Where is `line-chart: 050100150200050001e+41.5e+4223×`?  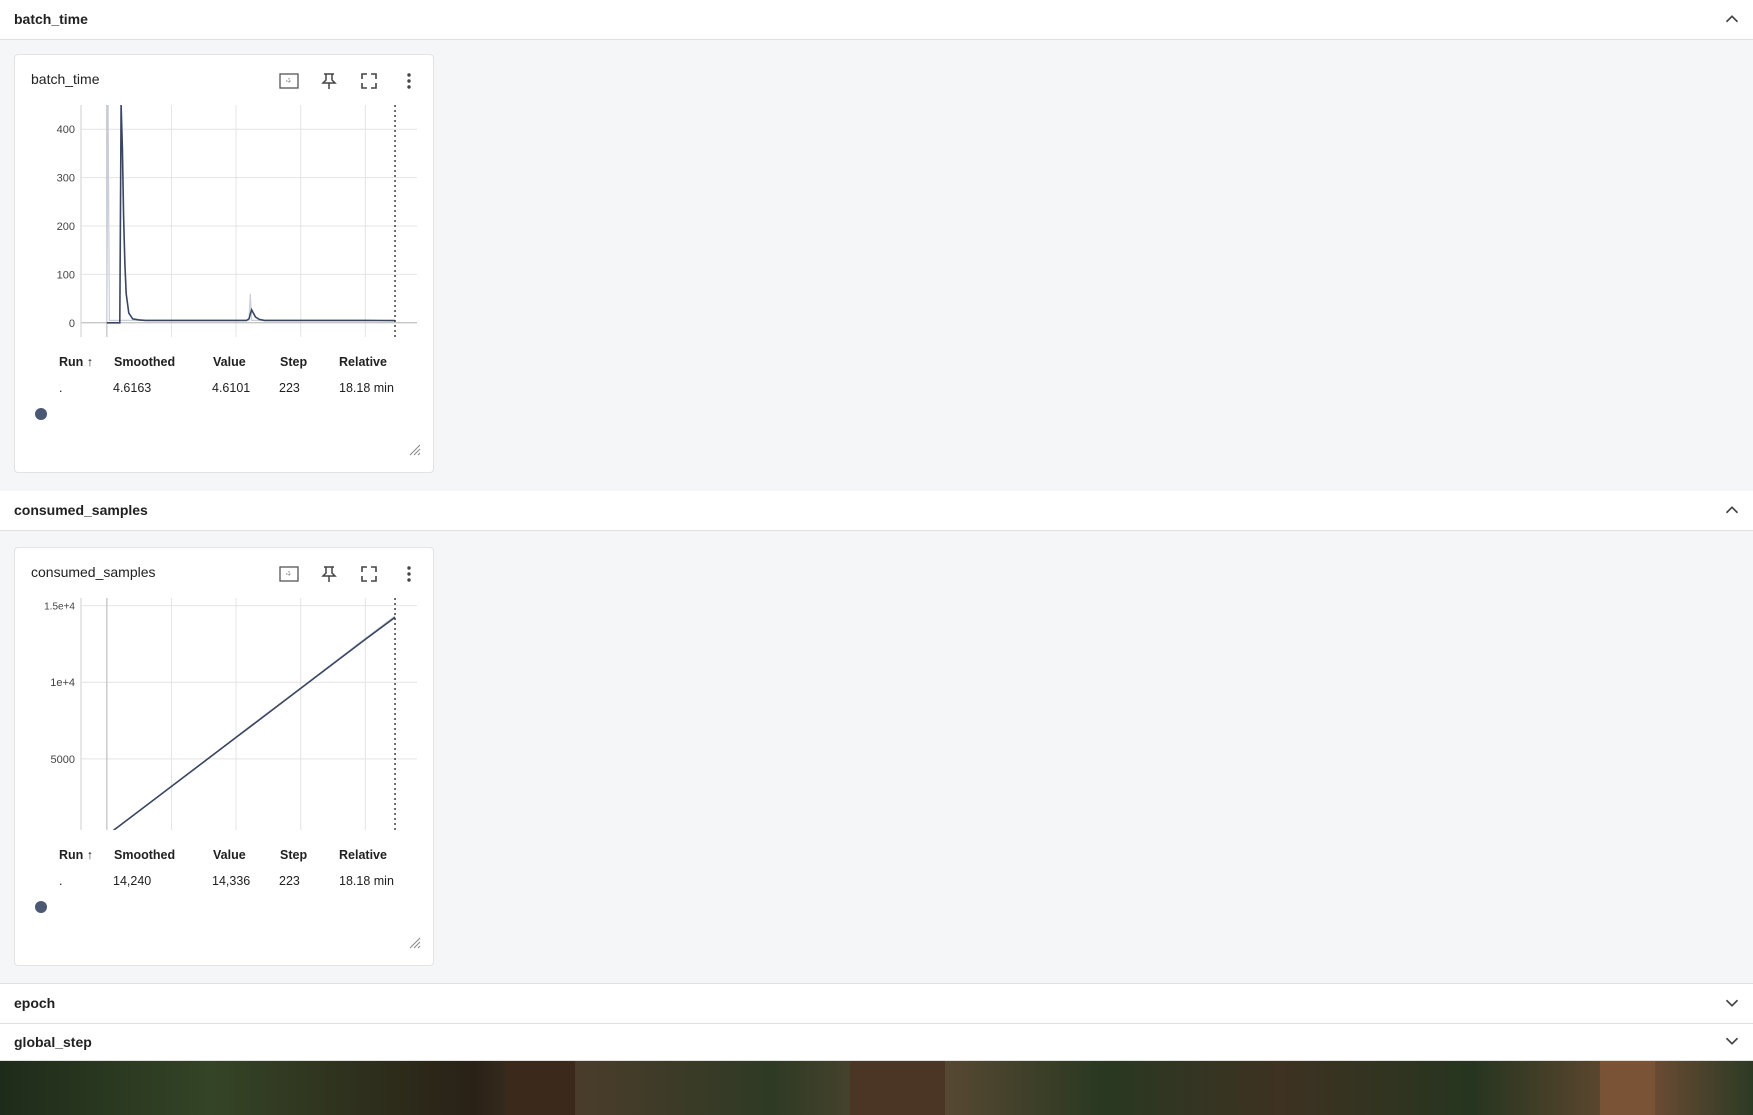
line-chart: 050100150200050001e+41.5e+4223× is located at coordinates (225, 710).